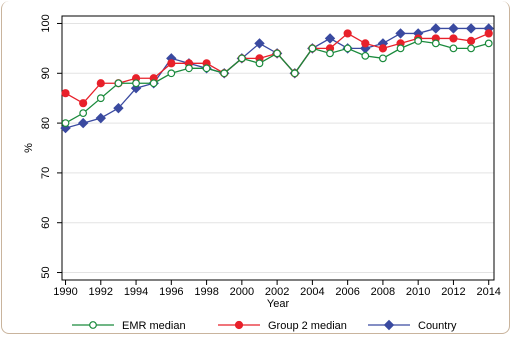 Image resolution: width=513 pixels, height=337 pixels. Describe the element at coordinates (488, 292) in the screenshot. I see `x-tick-label: 2014` at that location.